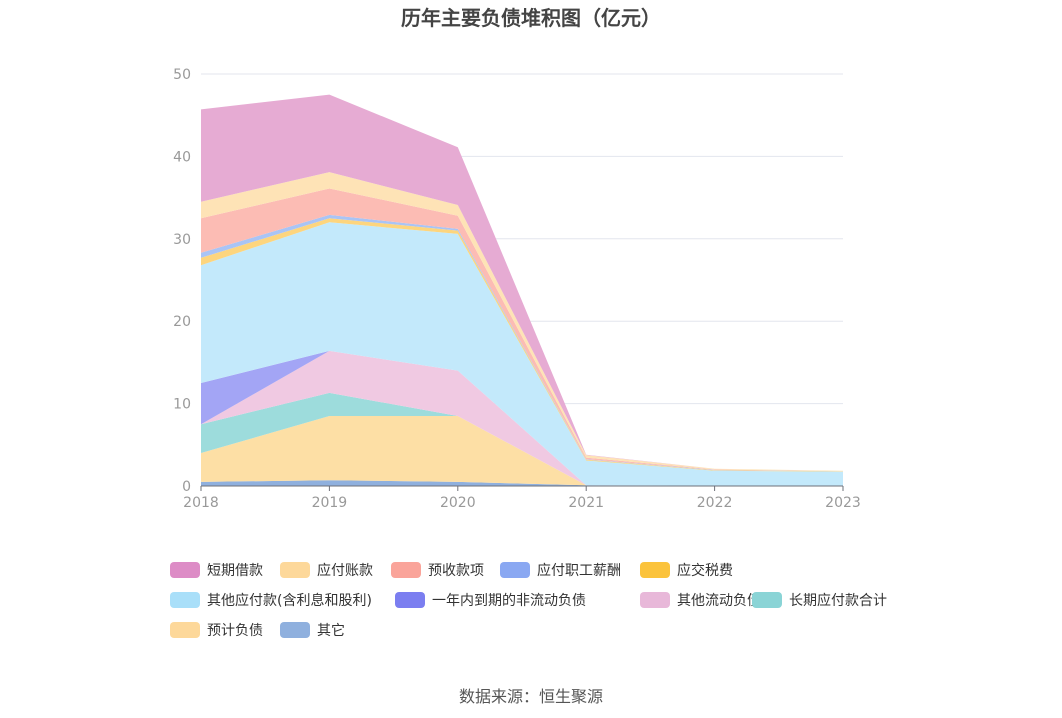 This screenshot has width=1062, height=718. I want to click on x-tick-label: 2021, so click(586, 503).